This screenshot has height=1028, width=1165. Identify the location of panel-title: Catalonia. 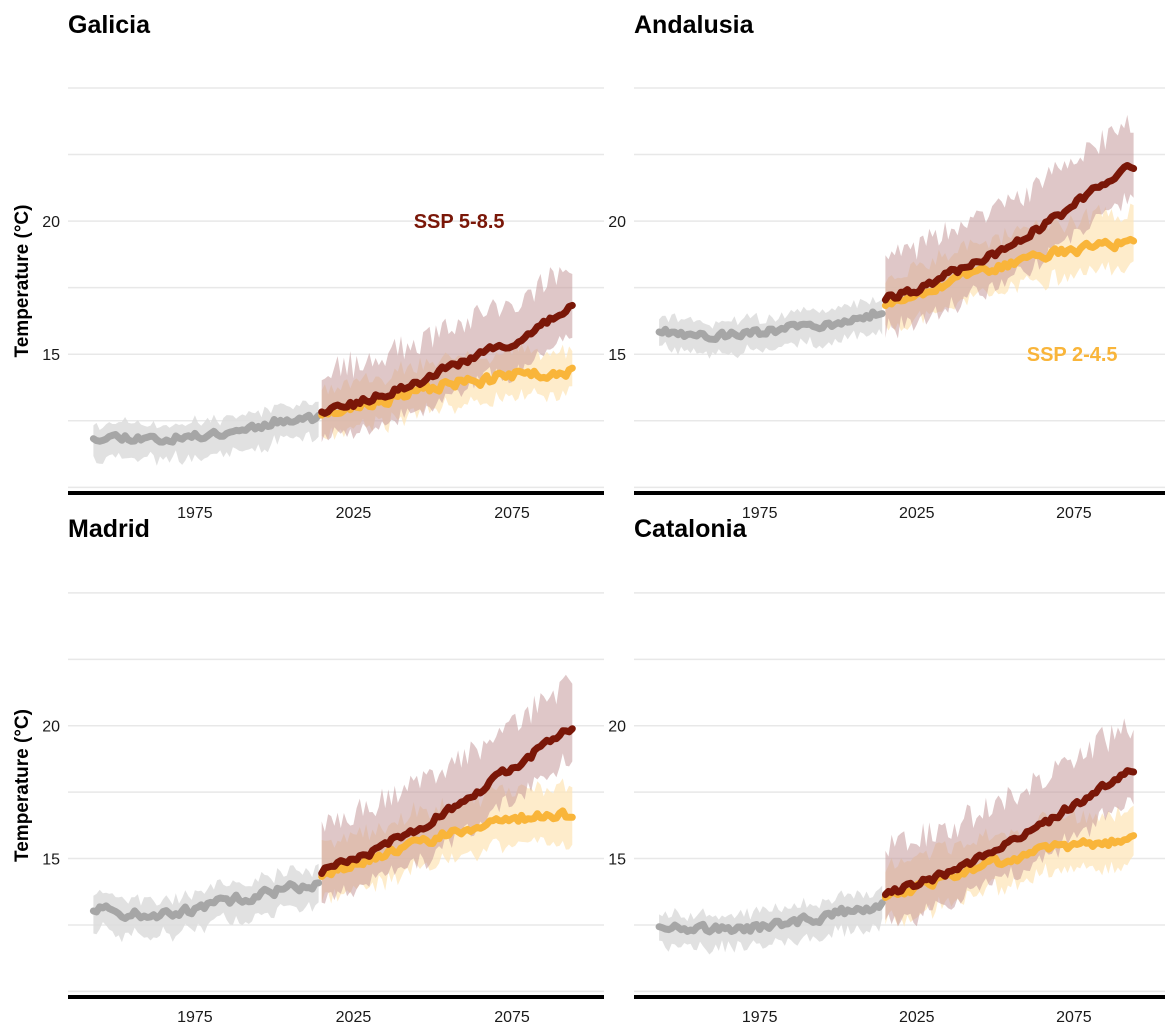
(691, 529).